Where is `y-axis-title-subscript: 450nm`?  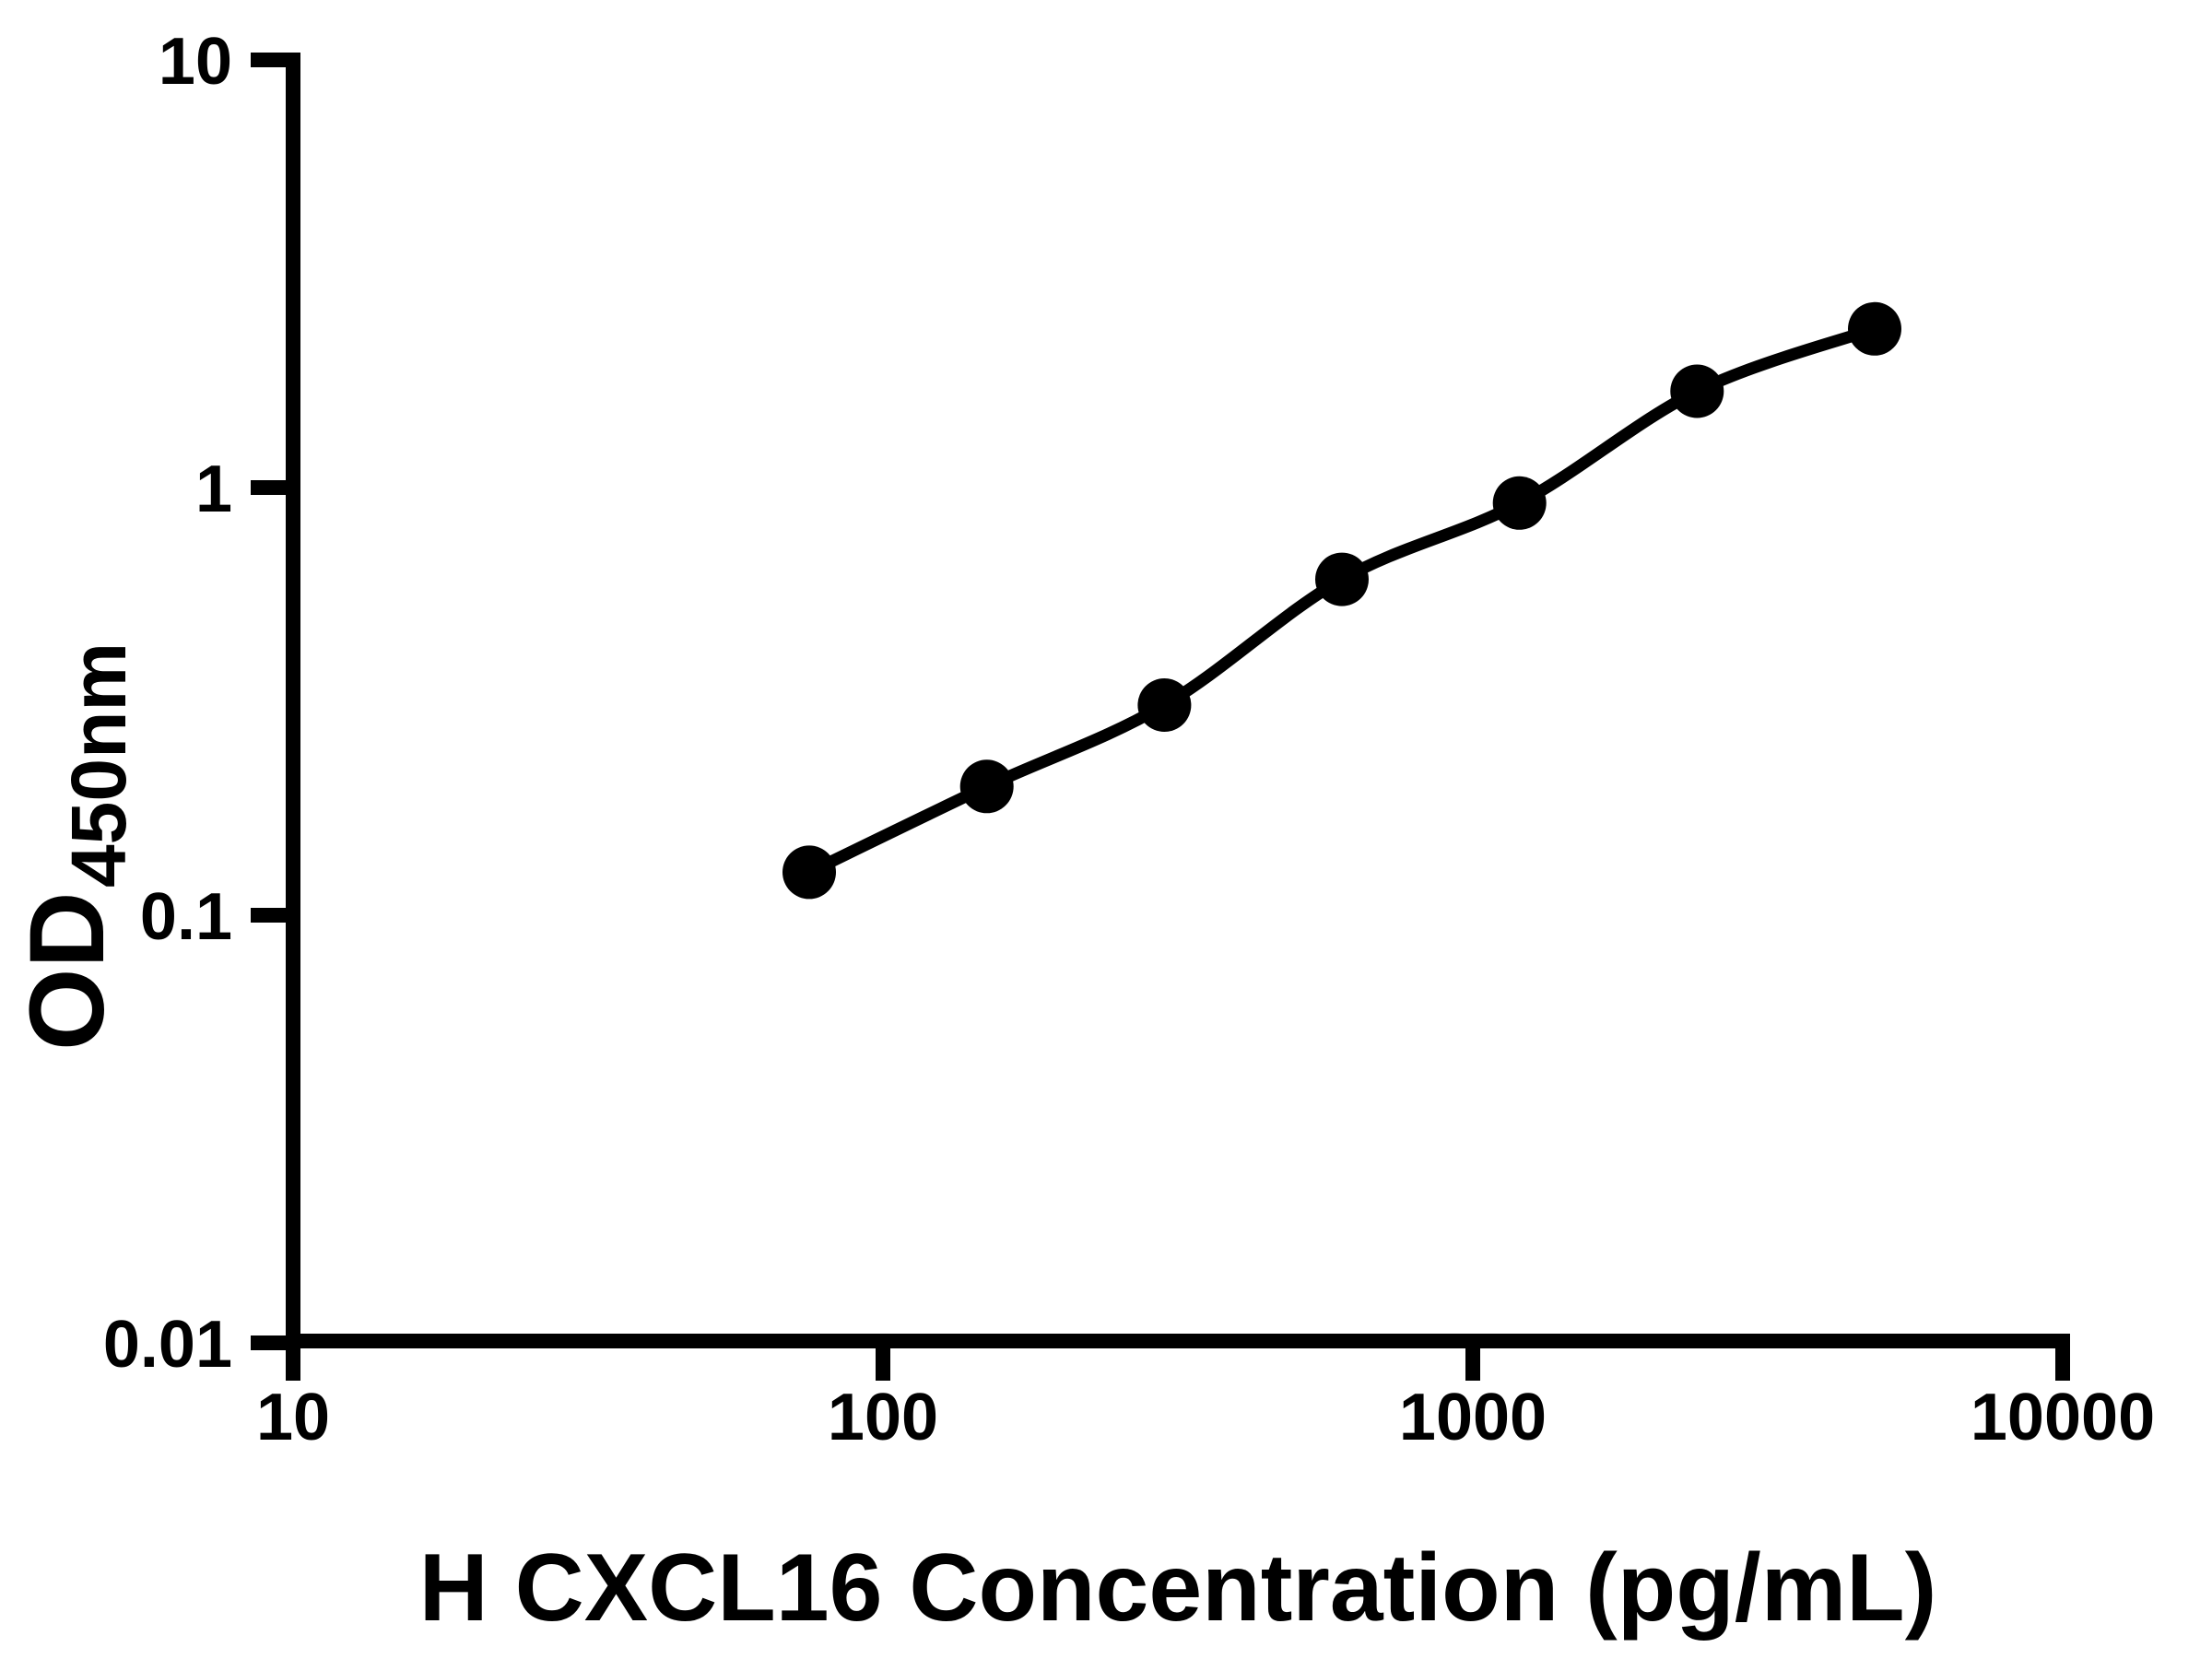 y-axis-title-subscript: 450nm is located at coordinates (98, 765).